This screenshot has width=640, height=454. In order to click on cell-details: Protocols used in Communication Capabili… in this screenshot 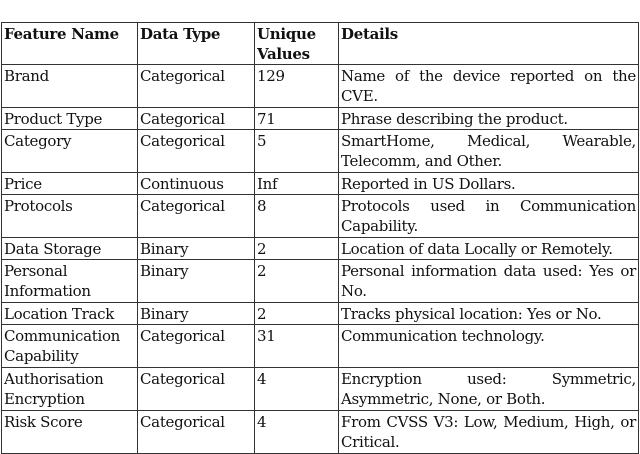, I will do `click(488, 216)`.